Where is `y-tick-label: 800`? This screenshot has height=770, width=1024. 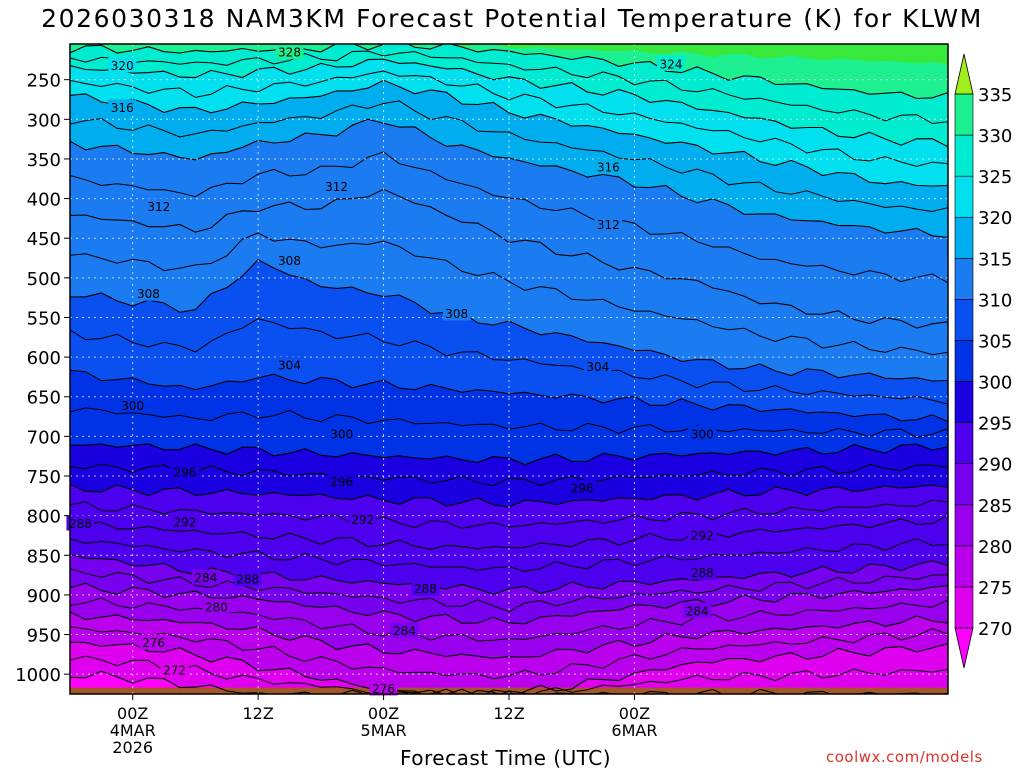
y-tick-label: 800 is located at coordinates (44, 517).